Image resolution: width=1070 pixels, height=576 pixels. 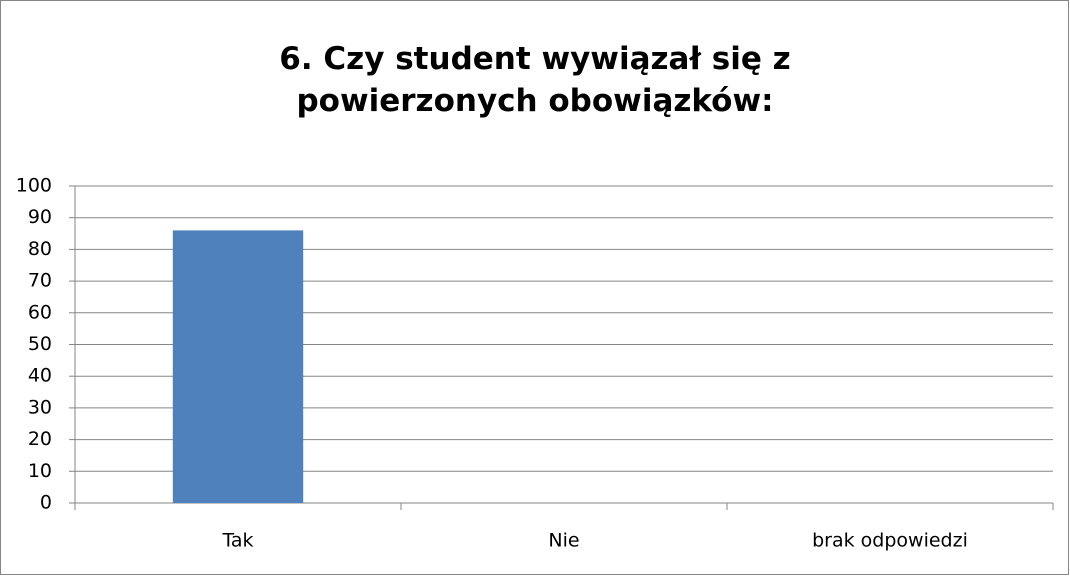 What do you see at coordinates (40, 281) in the screenshot?
I see `y-tick-label: 70` at bounding box center [40, 281].